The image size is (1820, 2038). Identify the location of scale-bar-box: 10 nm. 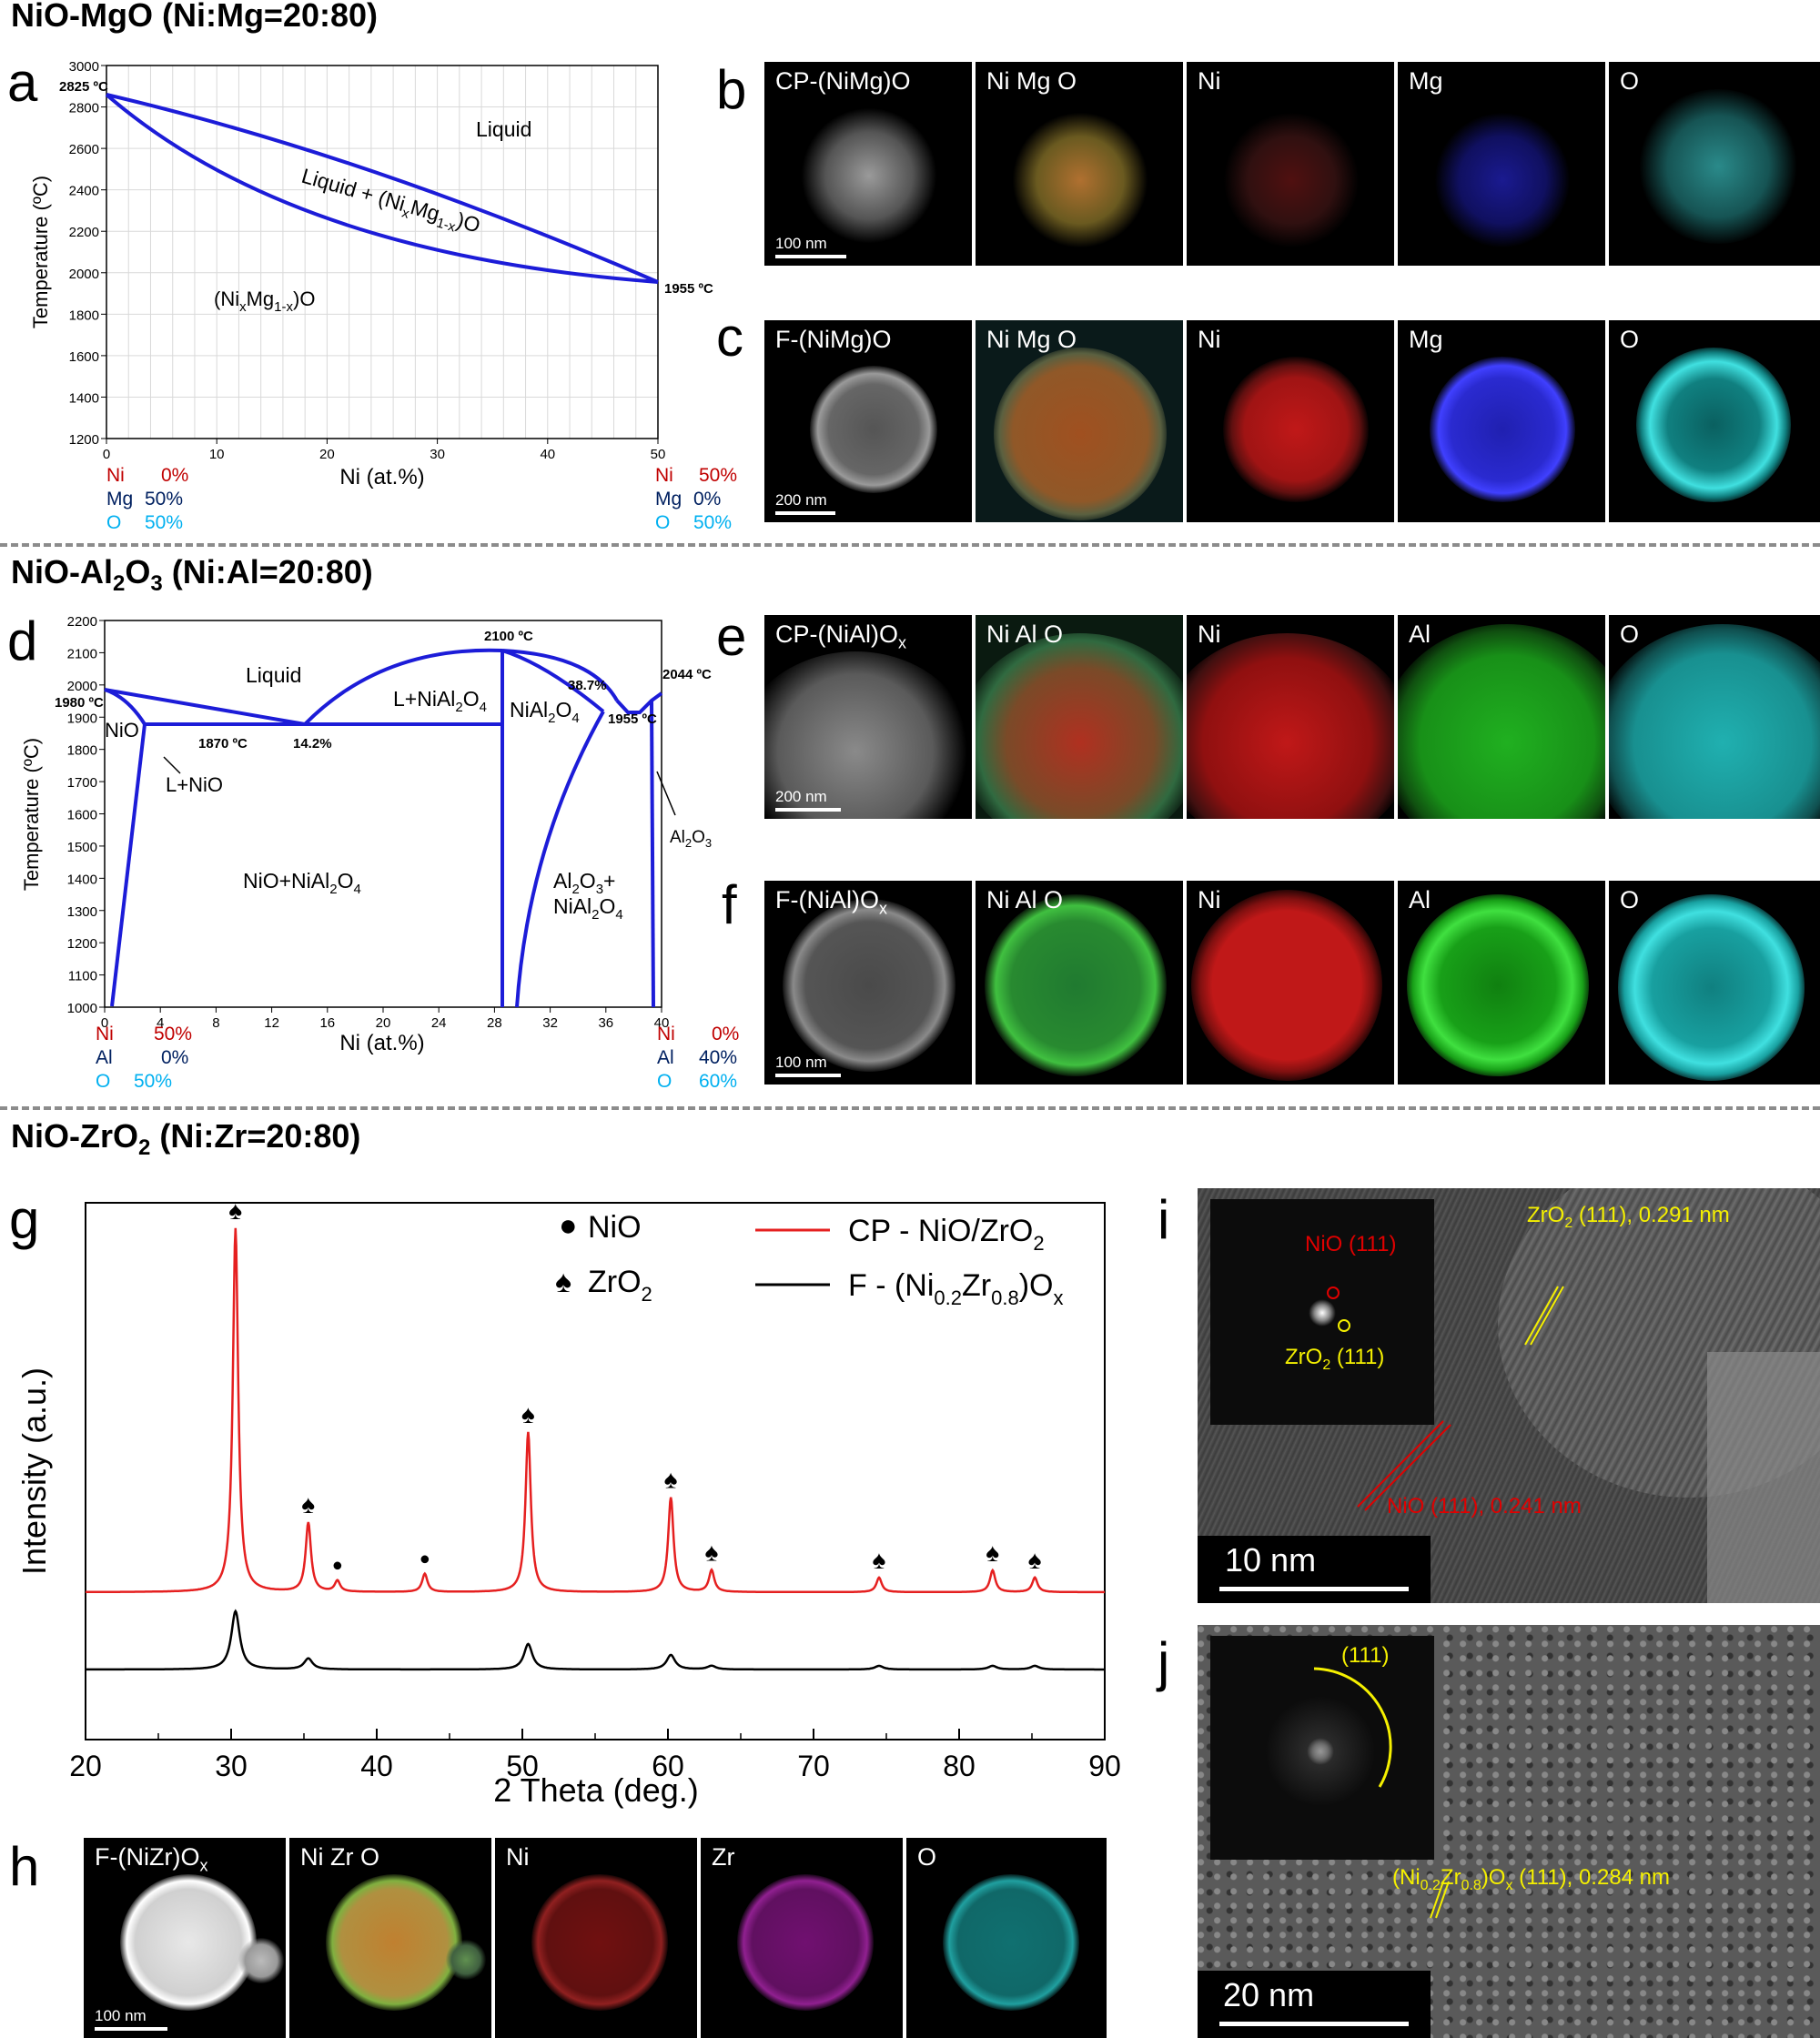
(1315, 1569).